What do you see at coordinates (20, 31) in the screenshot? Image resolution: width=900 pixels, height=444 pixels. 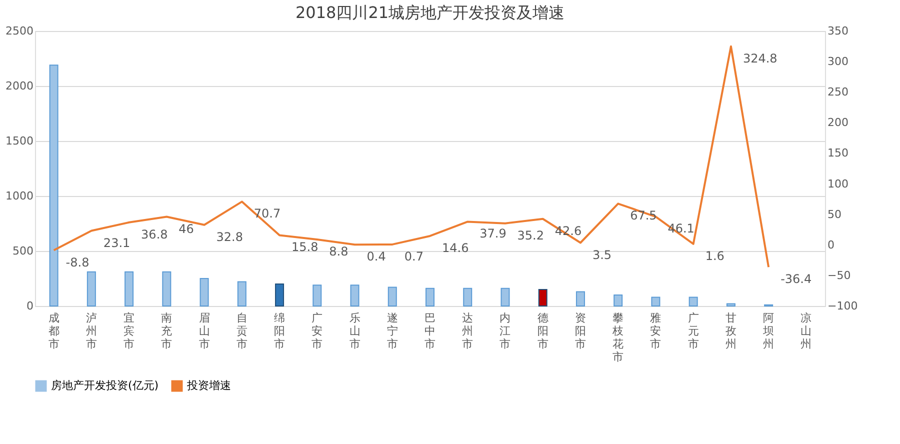 I see `y-tick-label: 2500` at bounding box center [20, 31].